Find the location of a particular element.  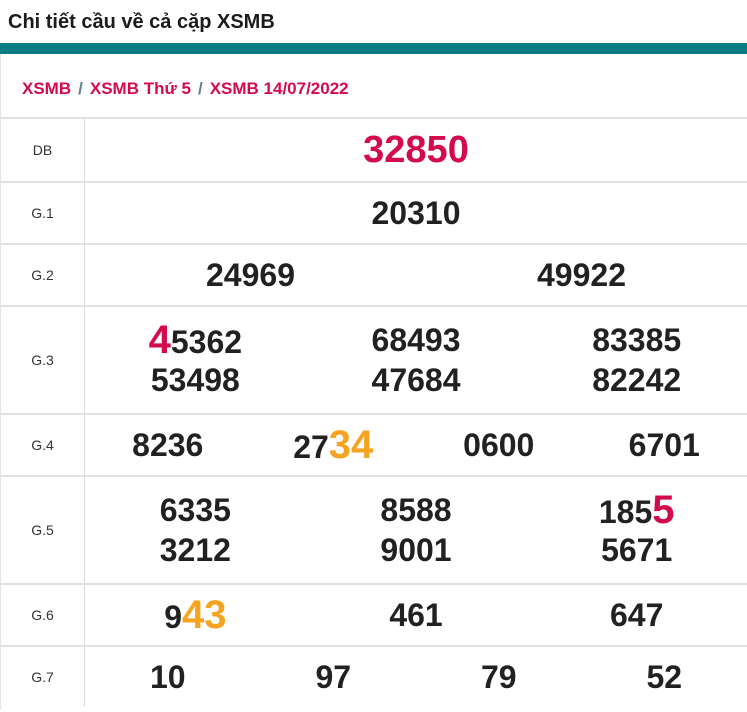

prize-number: 20310 is located at coordinates (416, 213).